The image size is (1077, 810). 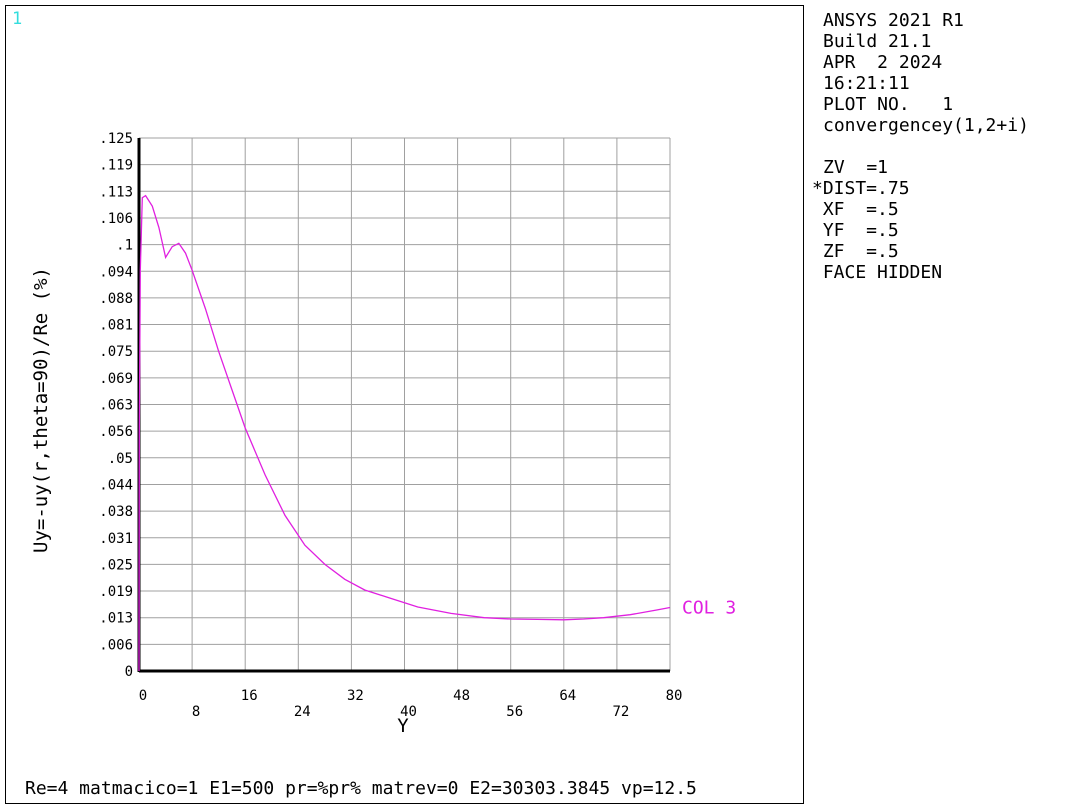 I want to click on x-tick-label: 40, so click(x=408, y=712).